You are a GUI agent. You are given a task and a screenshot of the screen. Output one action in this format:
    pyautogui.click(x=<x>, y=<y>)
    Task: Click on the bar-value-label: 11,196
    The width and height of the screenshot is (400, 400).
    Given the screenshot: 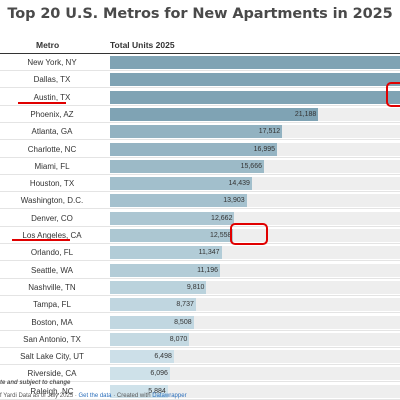 What is the action you would take?
    pyautogui.click(x=208, y=270)
    